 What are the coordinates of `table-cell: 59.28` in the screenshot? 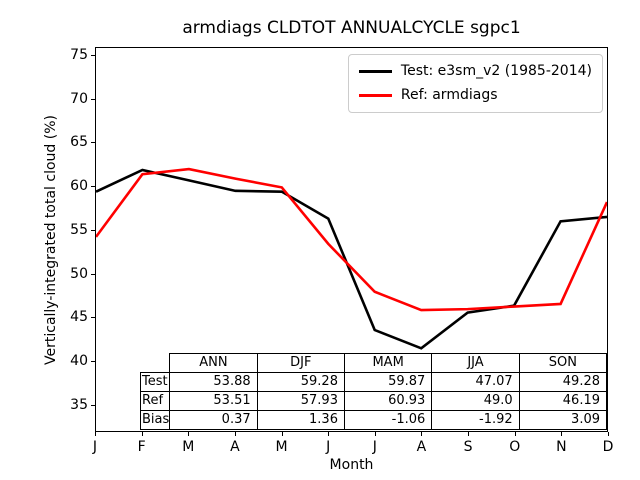 It's located at (300, 382).